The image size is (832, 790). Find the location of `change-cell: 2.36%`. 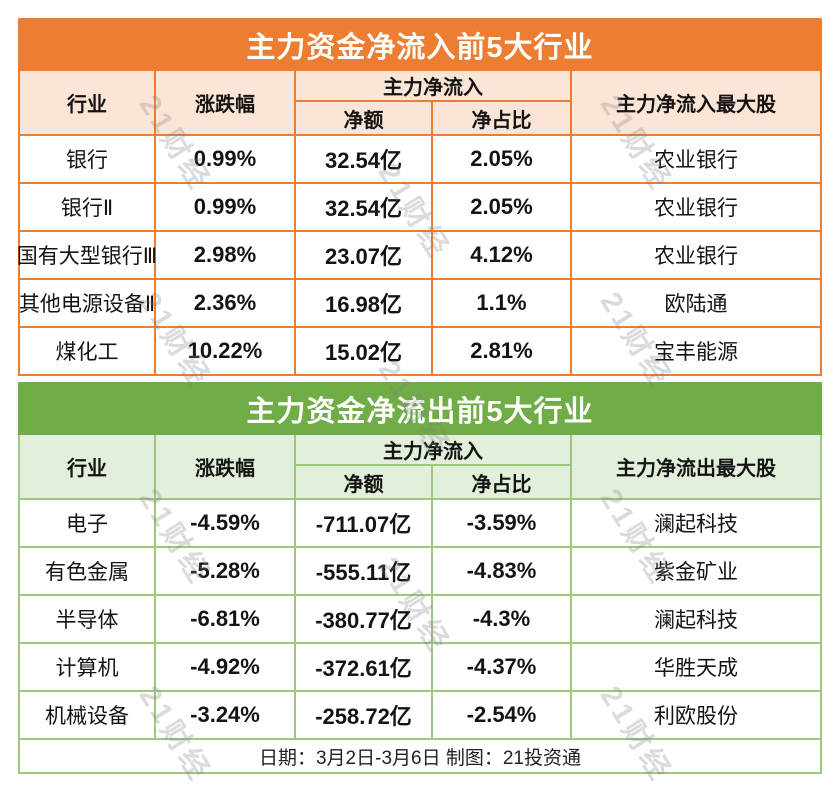

change-cell: 2.36% is located at coordinates (225, 303).